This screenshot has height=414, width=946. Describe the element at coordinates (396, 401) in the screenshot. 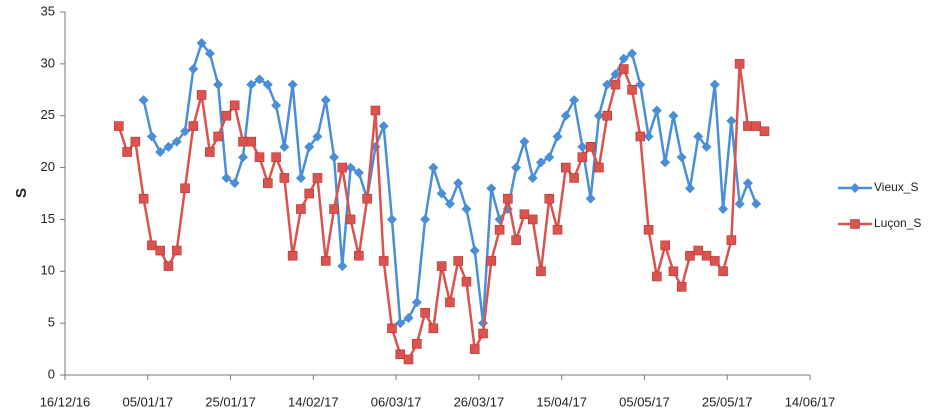

I see `x-tick-label: 06/03/17` at that location.